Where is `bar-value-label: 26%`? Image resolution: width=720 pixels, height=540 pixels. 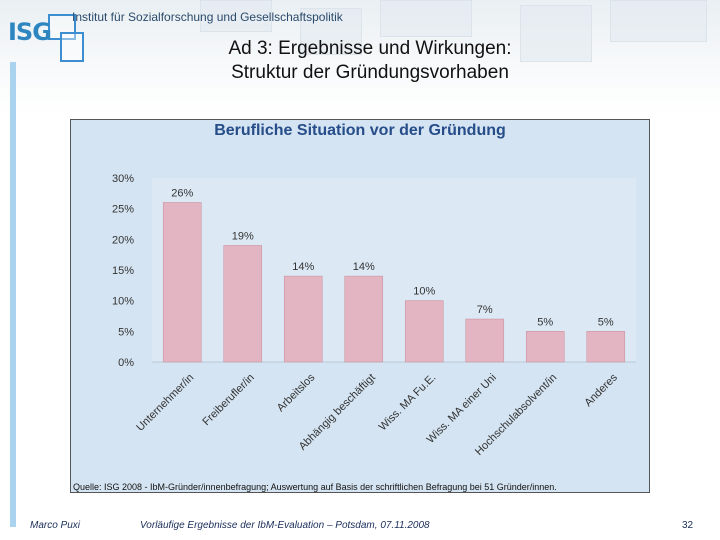 bar-value-label: 26% is located at coordinates (182, 194).